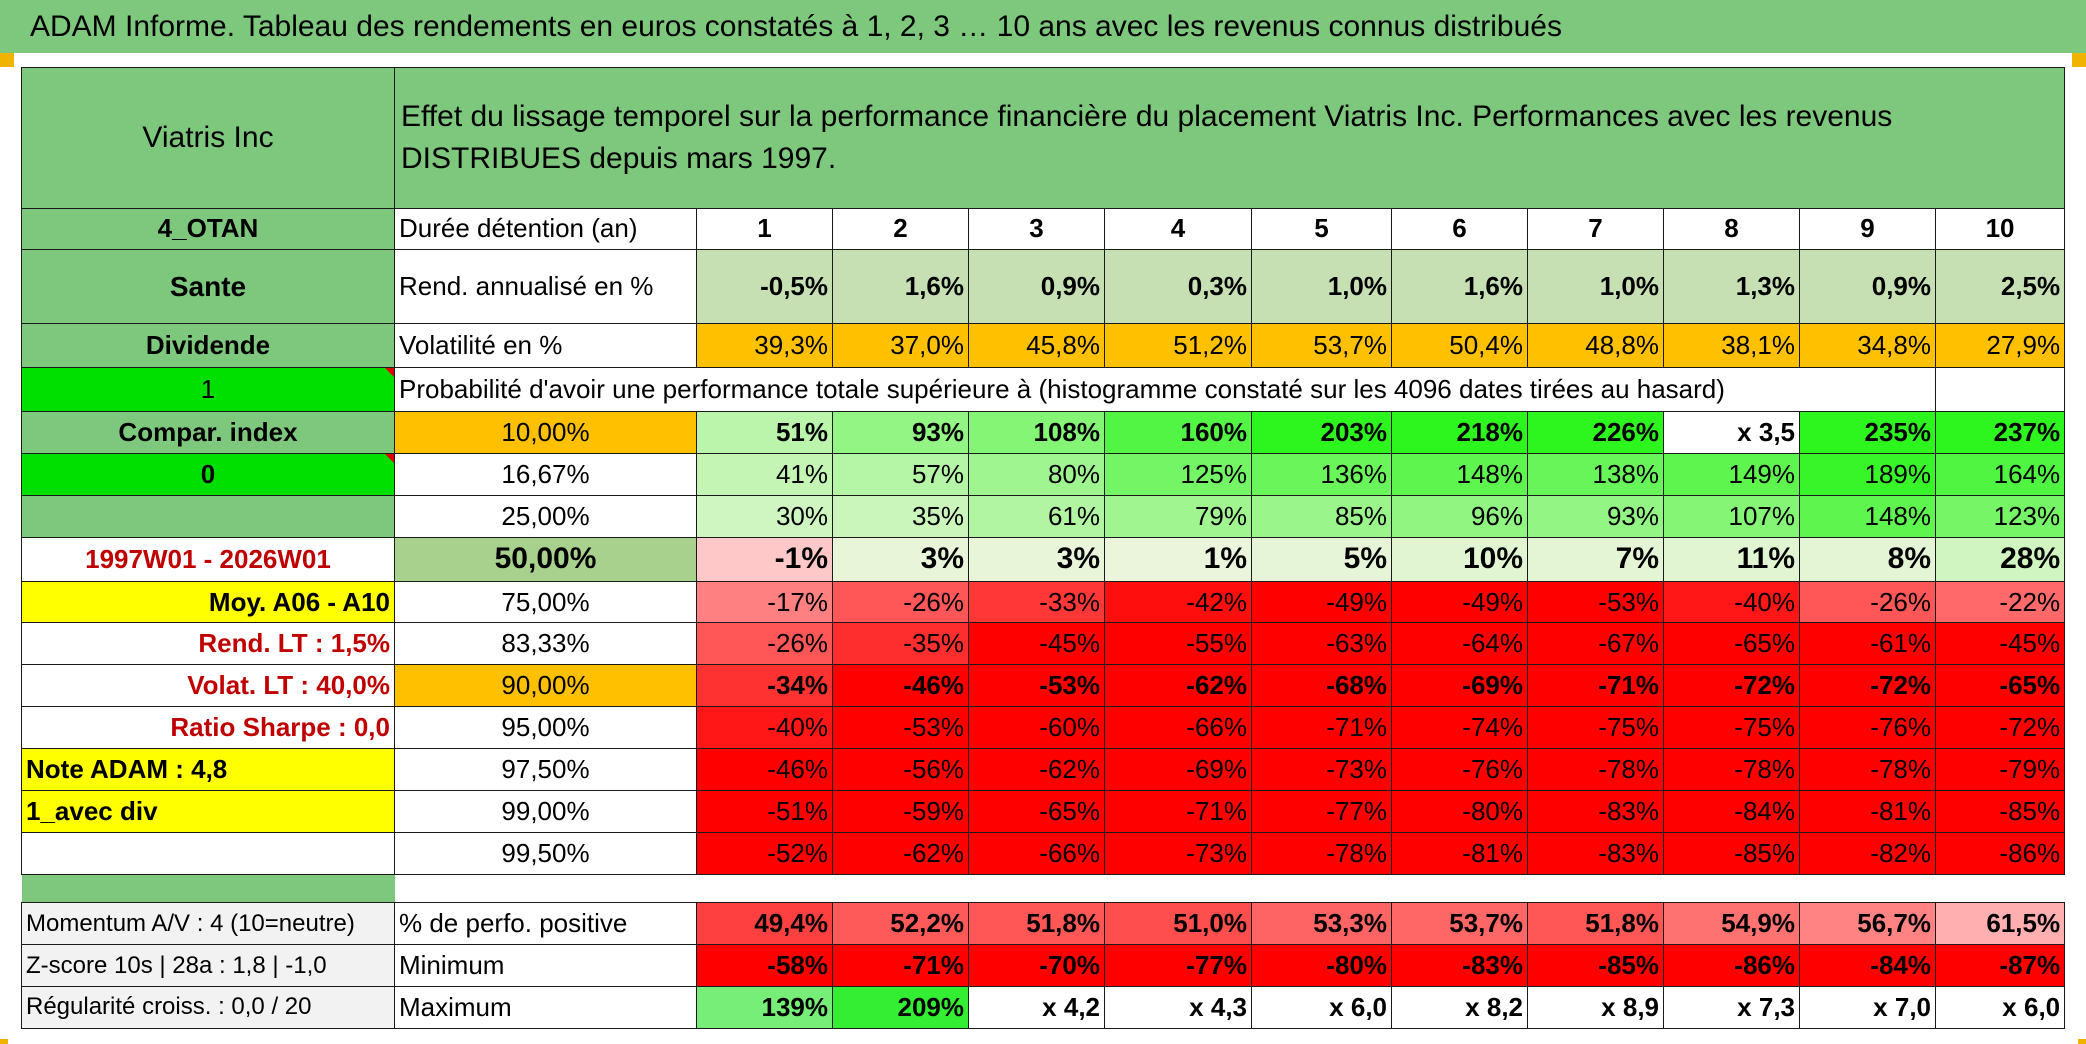 The height and width of the screenshot is (1044, 2086). I want to click on quantile-cell: -59%, so click(900, 811).